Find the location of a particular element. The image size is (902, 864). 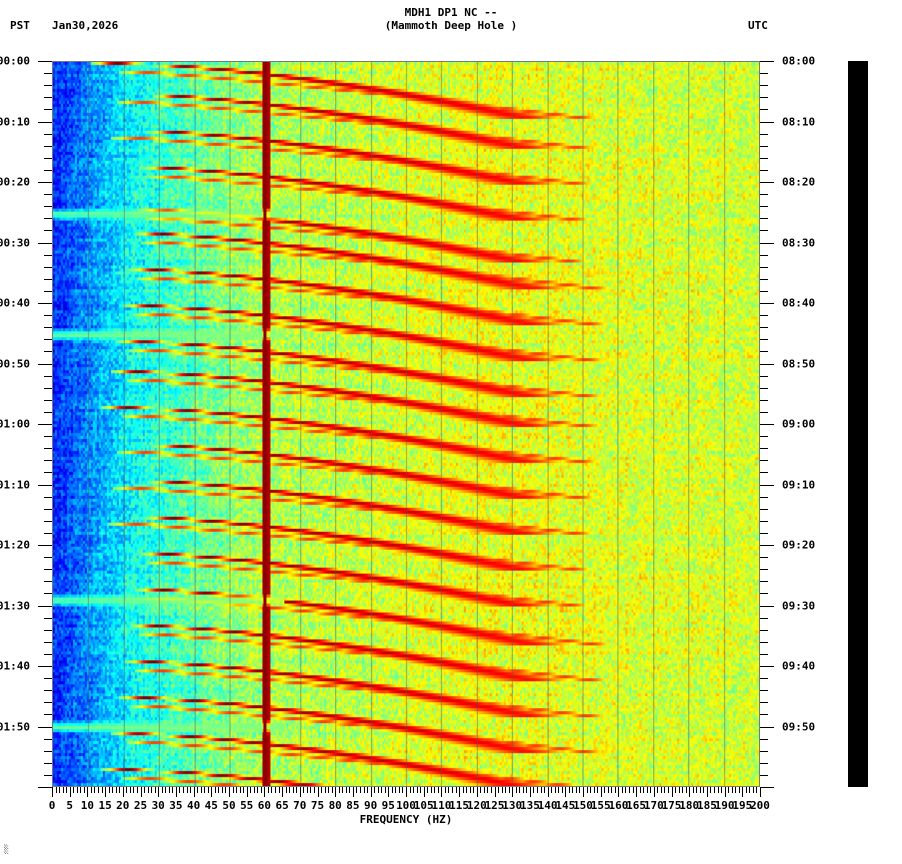

x-axis-label: FREQUENCY (HZ) is located at coordinates (406, 819).